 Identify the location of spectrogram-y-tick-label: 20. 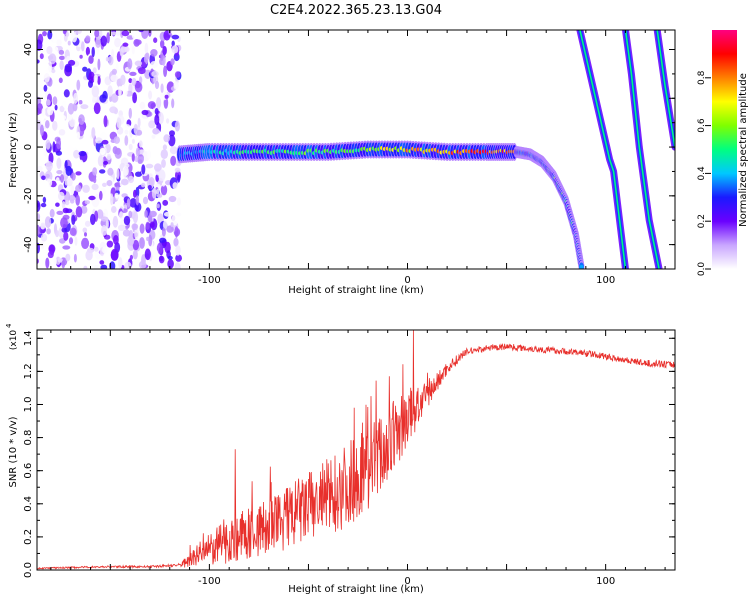
(28, 98).